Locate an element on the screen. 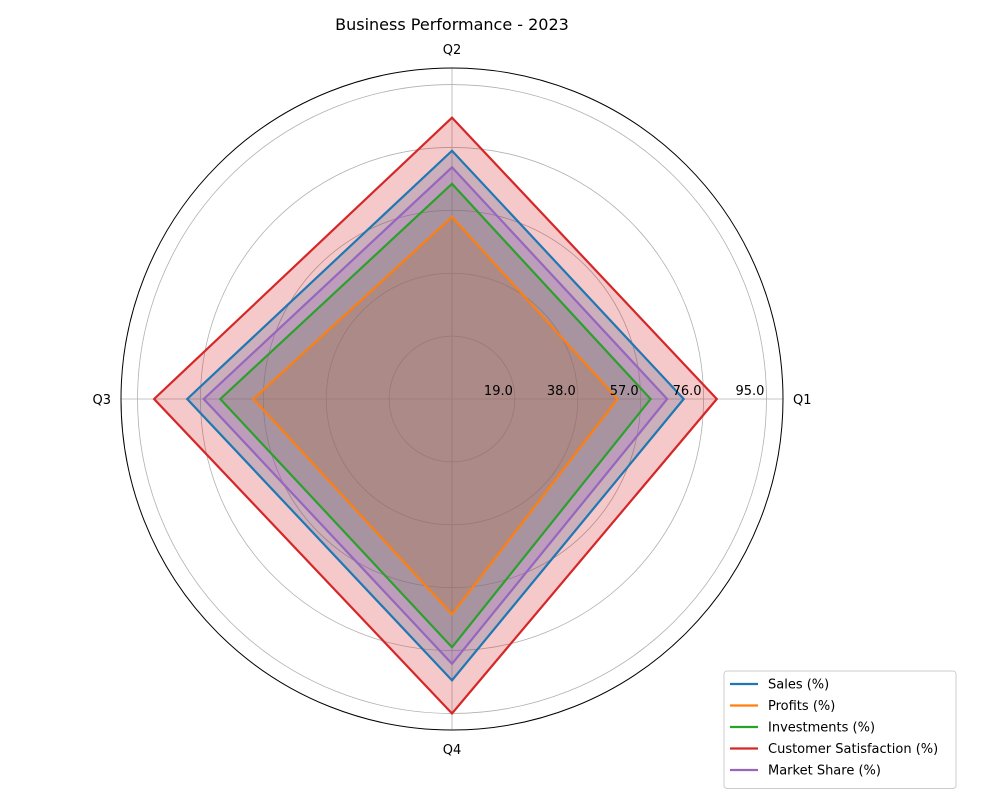 Image resolution: width=1000 pixels, height=800 pixels. r-tick-label-3: 76.0 is located at coordinates (687, 391).